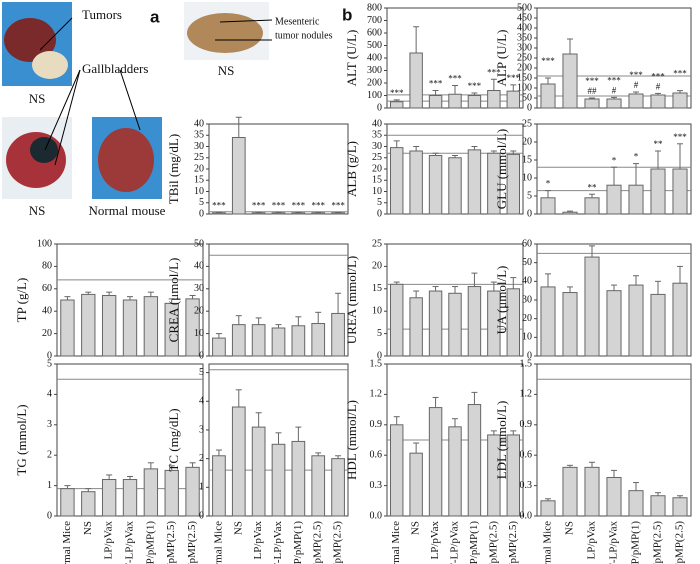 The image size is (700, 564). What do you see at coordinates (199, 135) in the screenshot?
I see `y-tick-label: 35` at bounding box center [199, 135].